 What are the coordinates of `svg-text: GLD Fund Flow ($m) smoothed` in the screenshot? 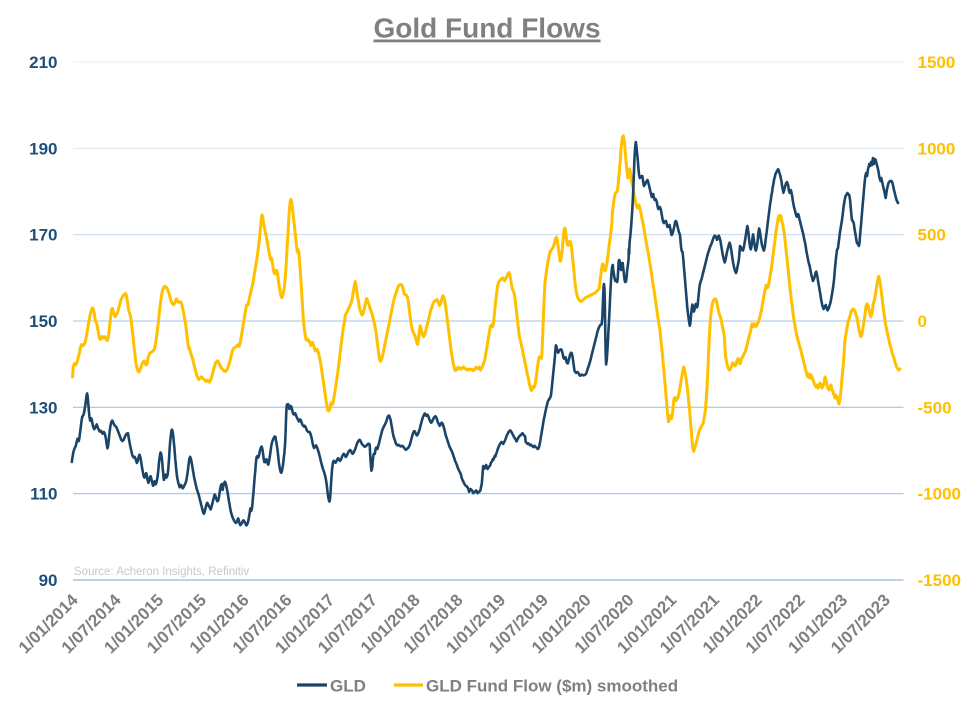 It's located at (552, 686).